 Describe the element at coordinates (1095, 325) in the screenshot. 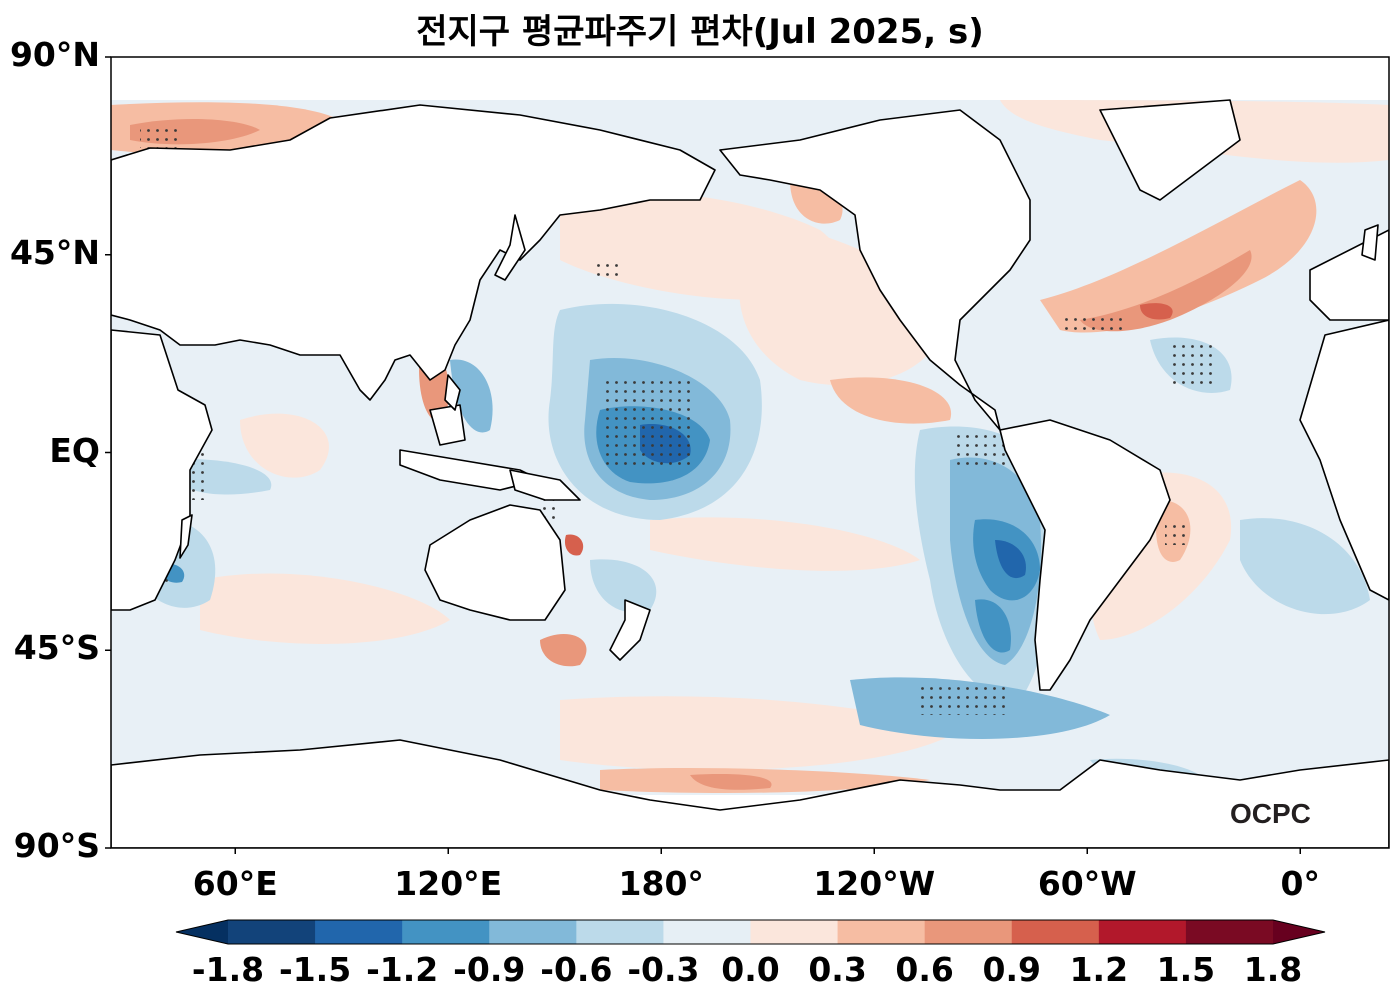

I see `stipple-natl` at that location.